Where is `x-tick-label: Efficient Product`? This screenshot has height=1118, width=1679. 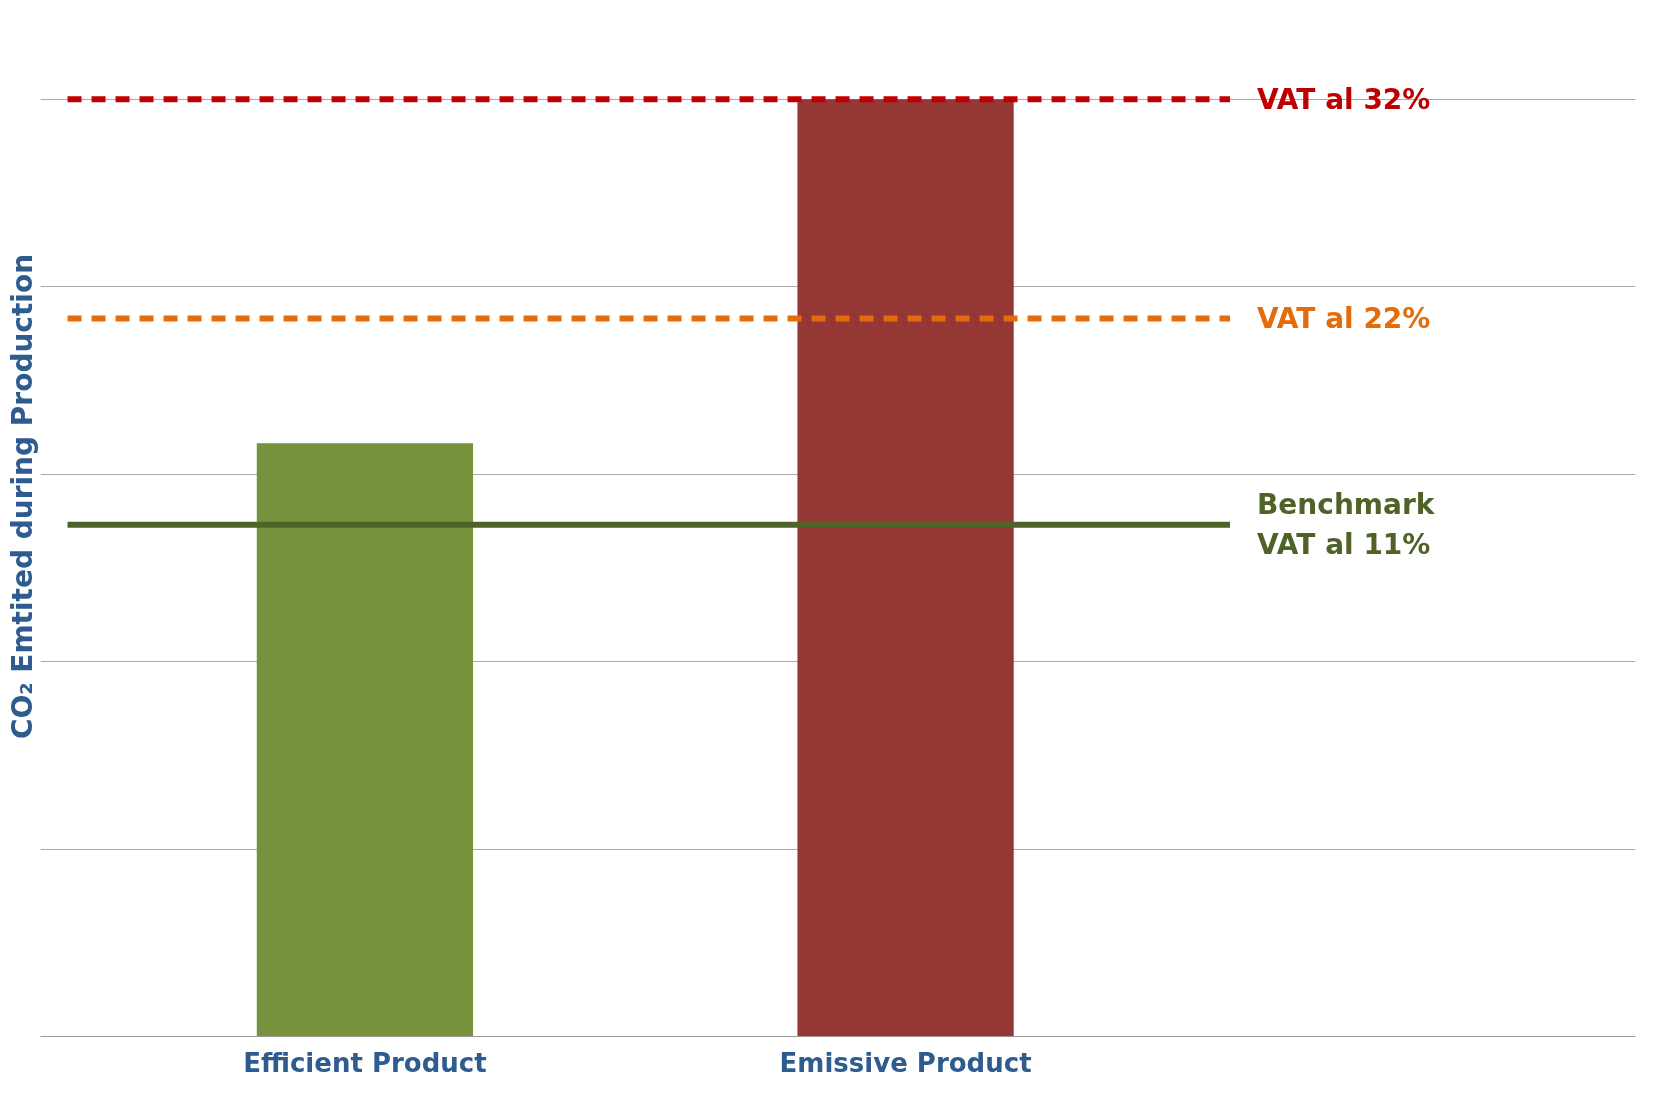
x-tick-label: Efficient Product is located at coordinates (365, 1062).